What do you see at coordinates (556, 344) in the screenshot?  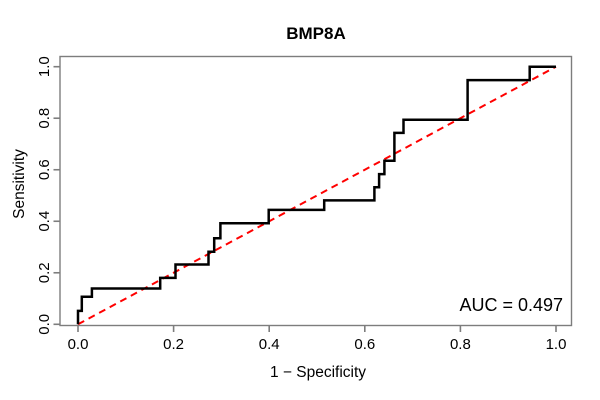 I see `x-tick-label: 1.0` at bounding box center [556, 344].